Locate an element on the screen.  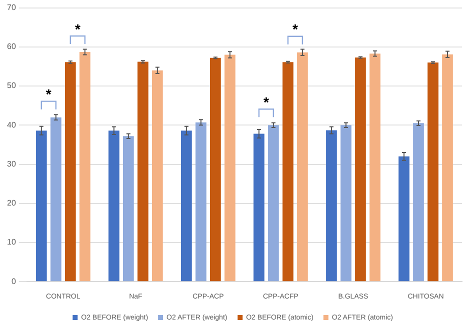
y-tick-label: 70 is located at coordinates (11, 7).